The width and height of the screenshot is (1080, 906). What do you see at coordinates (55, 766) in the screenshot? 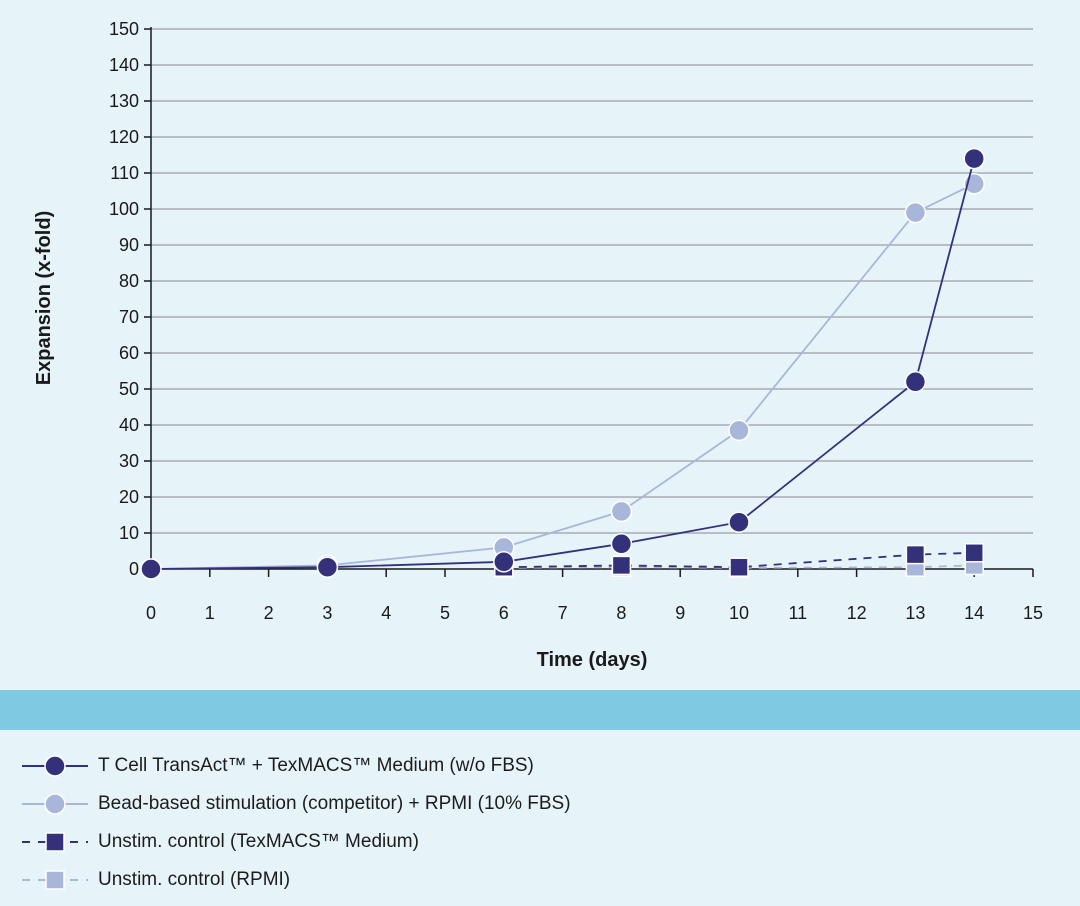
I see `legend-marker-dark-circle` at bounding box center [55, 766].